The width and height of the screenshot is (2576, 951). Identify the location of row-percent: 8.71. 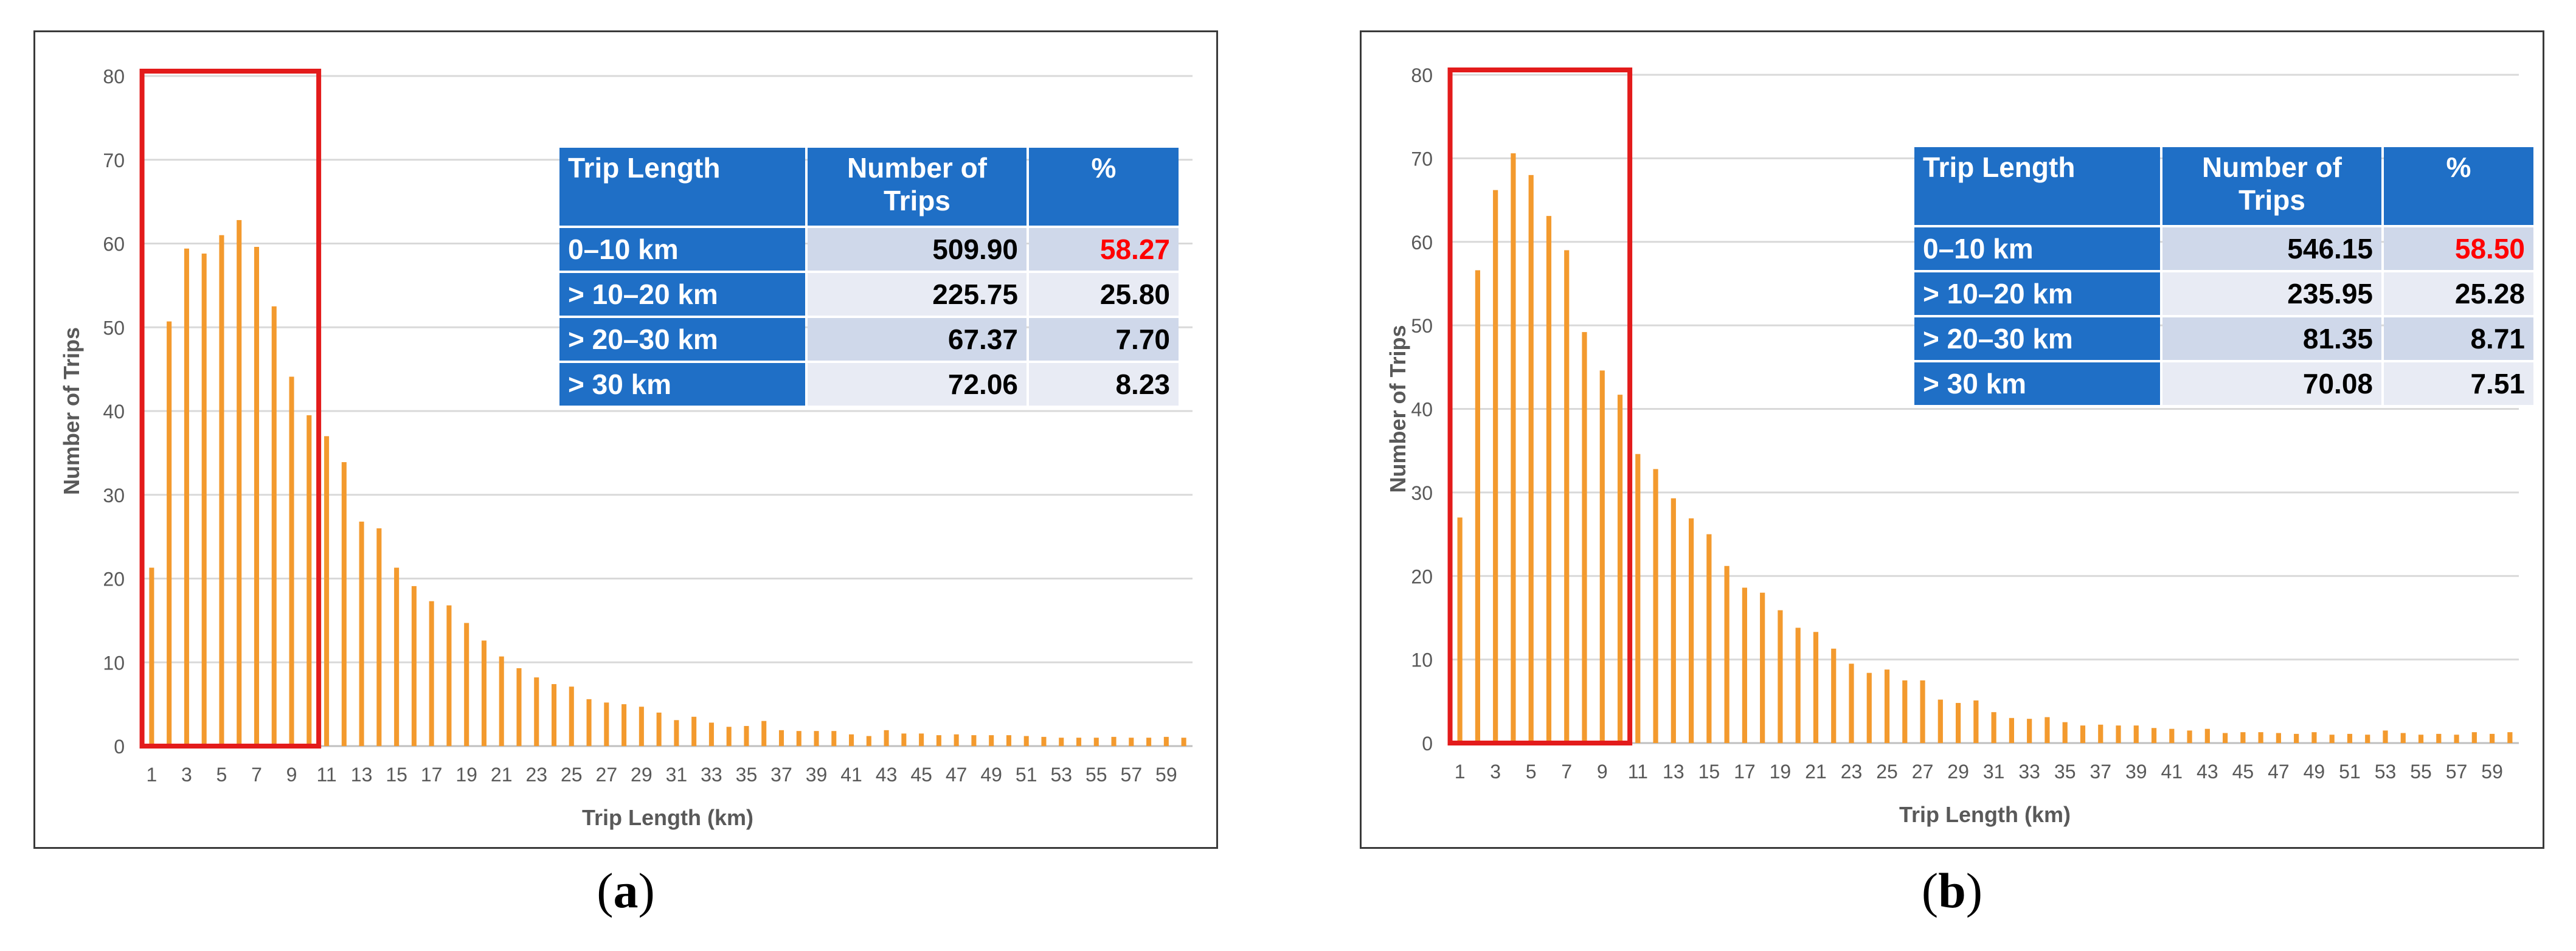
(2458, 338).